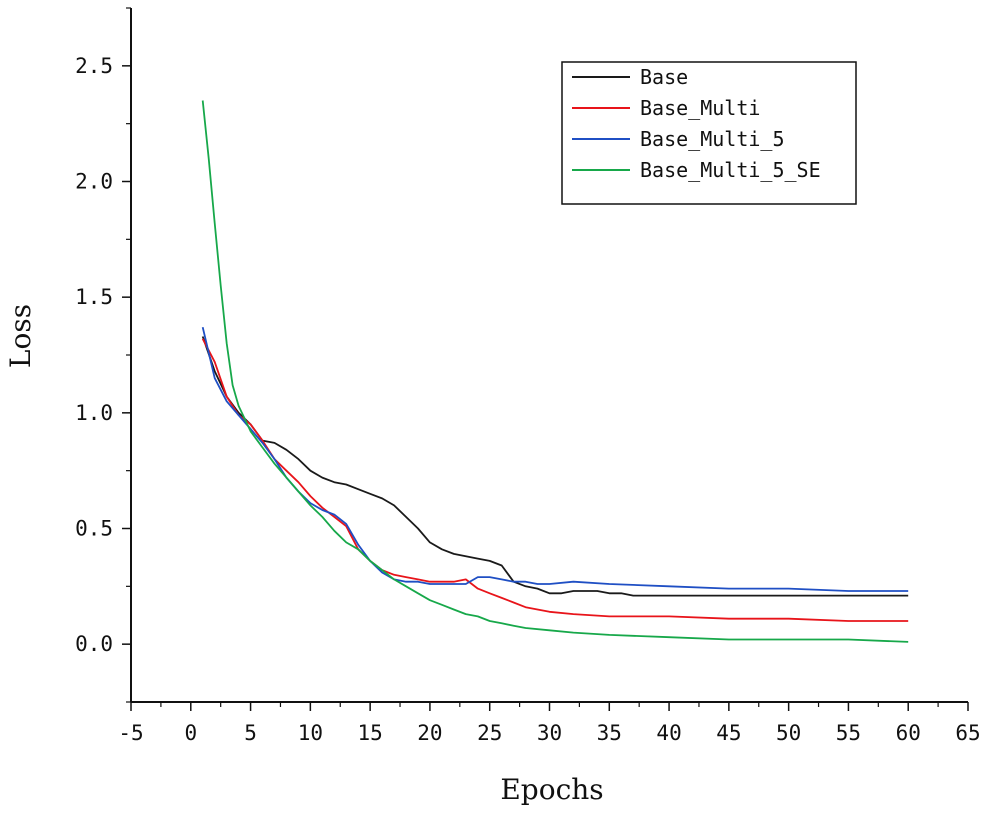 This screenshot has height=816, width=991. What do you see at coordinates (788, 733) in the screenshot?
I see `x-tick-label: 50` at bounding box center [788, 733].